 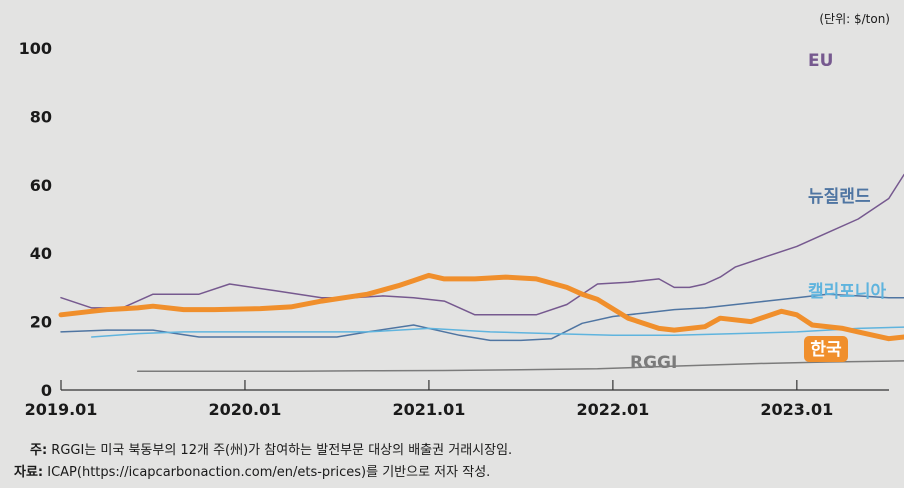 I want to click on y-tick-label: 100, so click(x=35, y=48).